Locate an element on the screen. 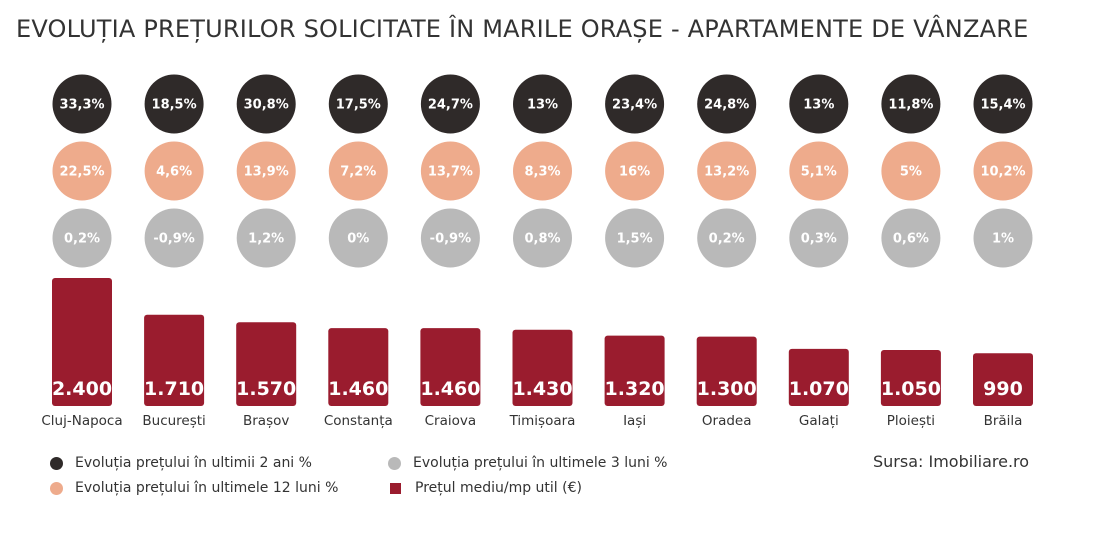  circle-label-twelve-months-8: 5,1% is located at coordinates (819, 172).